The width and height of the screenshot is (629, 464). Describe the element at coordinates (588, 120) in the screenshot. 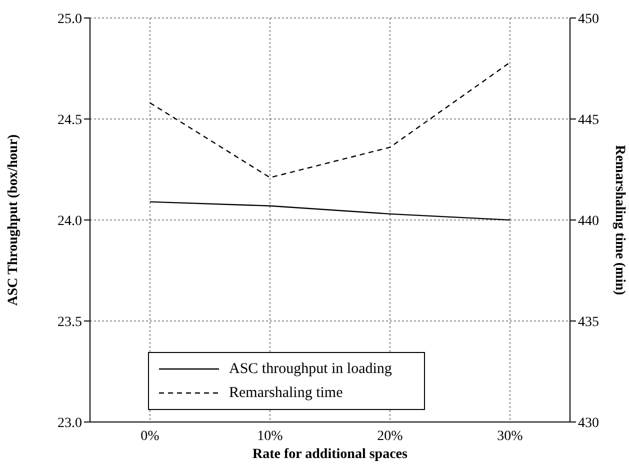

I see `y2-tick-label: 445` at that location.